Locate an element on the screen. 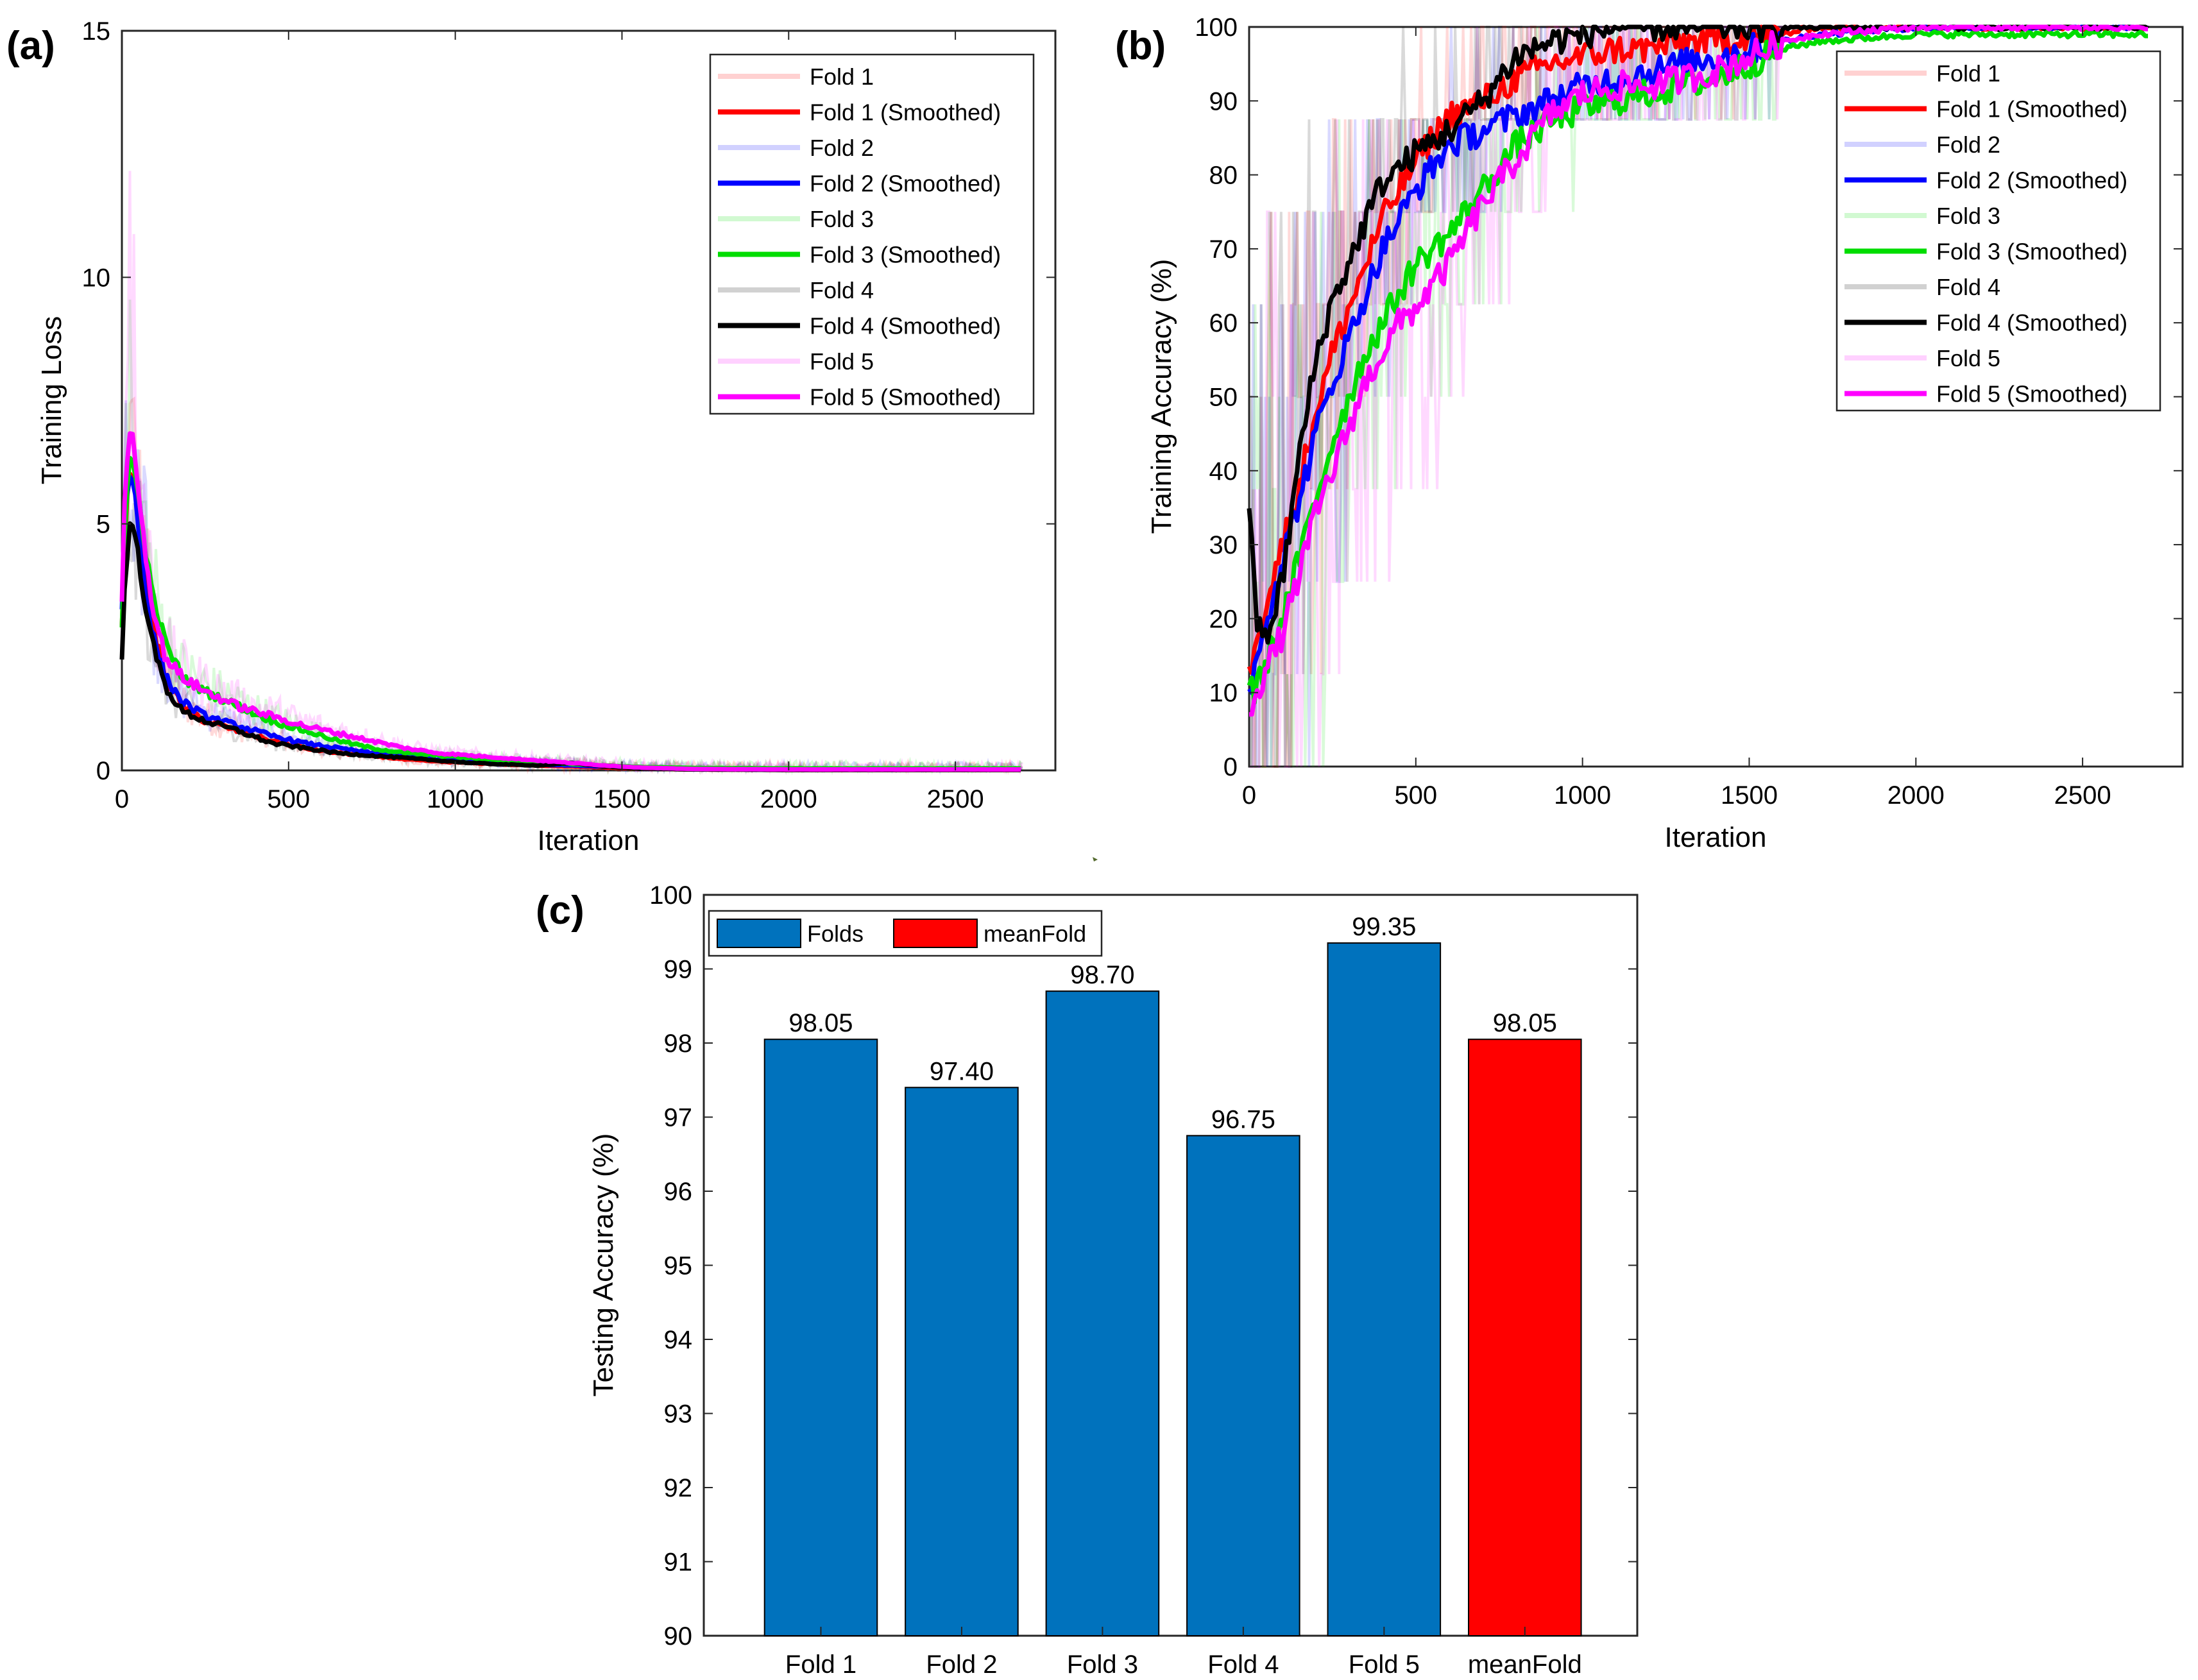  y-tick-label: 95 is located at coordinates (679, 1266).